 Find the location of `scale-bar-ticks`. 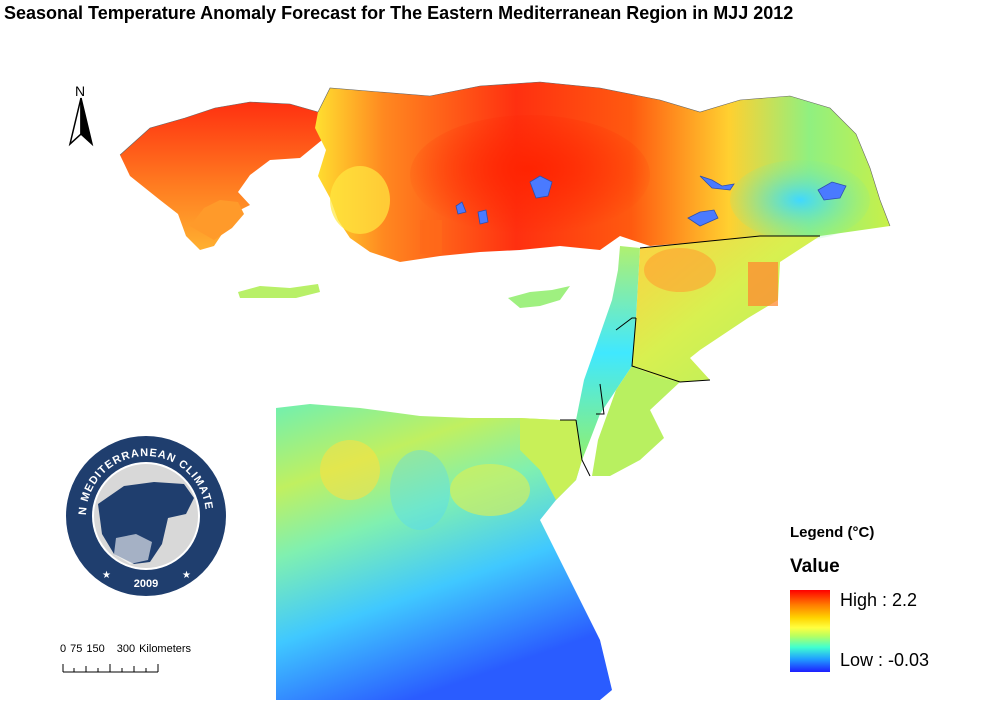

scale-bar-ticks is located at coordinates (110, 668).